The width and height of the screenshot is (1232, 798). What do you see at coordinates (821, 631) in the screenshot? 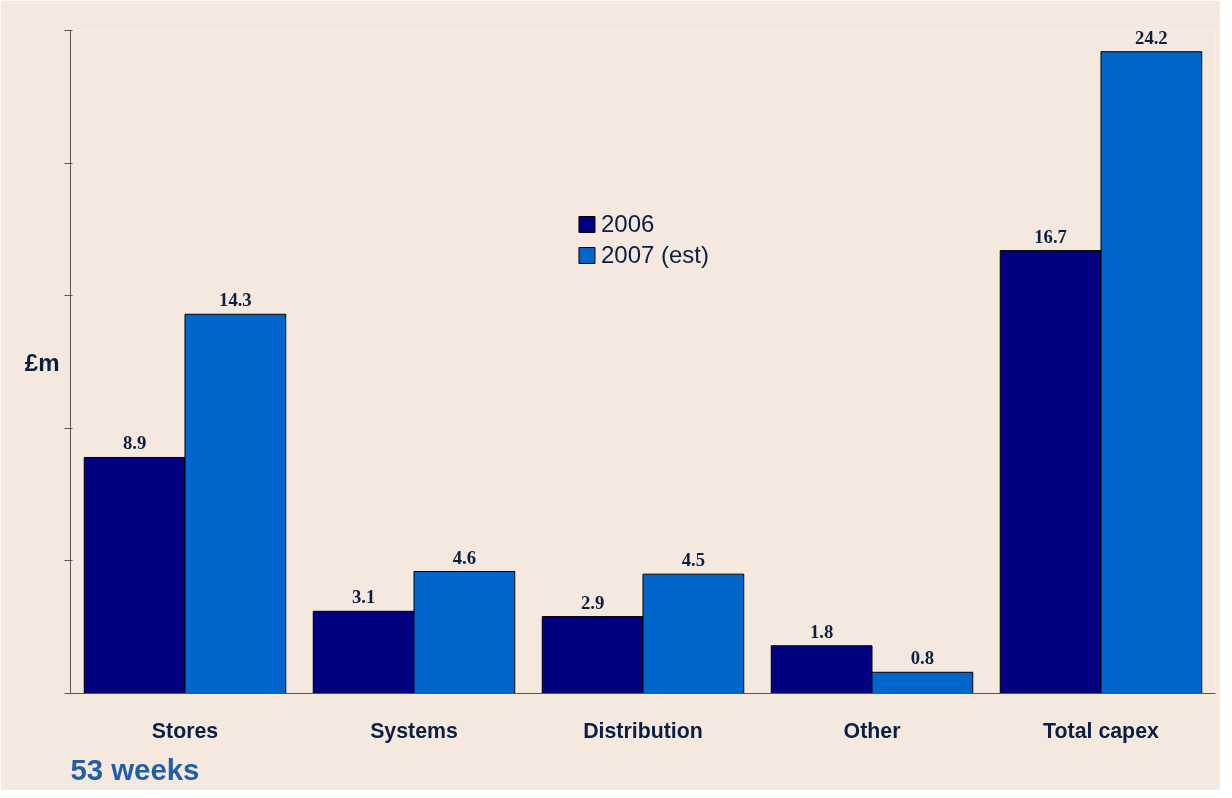
I see `data-label: 1.8` at bounding box center [821, 631].